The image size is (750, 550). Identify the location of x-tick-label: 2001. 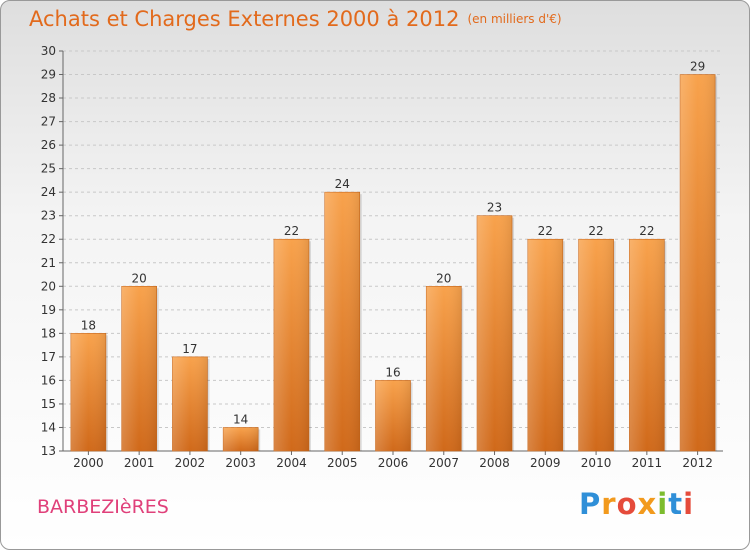
(139, 463).